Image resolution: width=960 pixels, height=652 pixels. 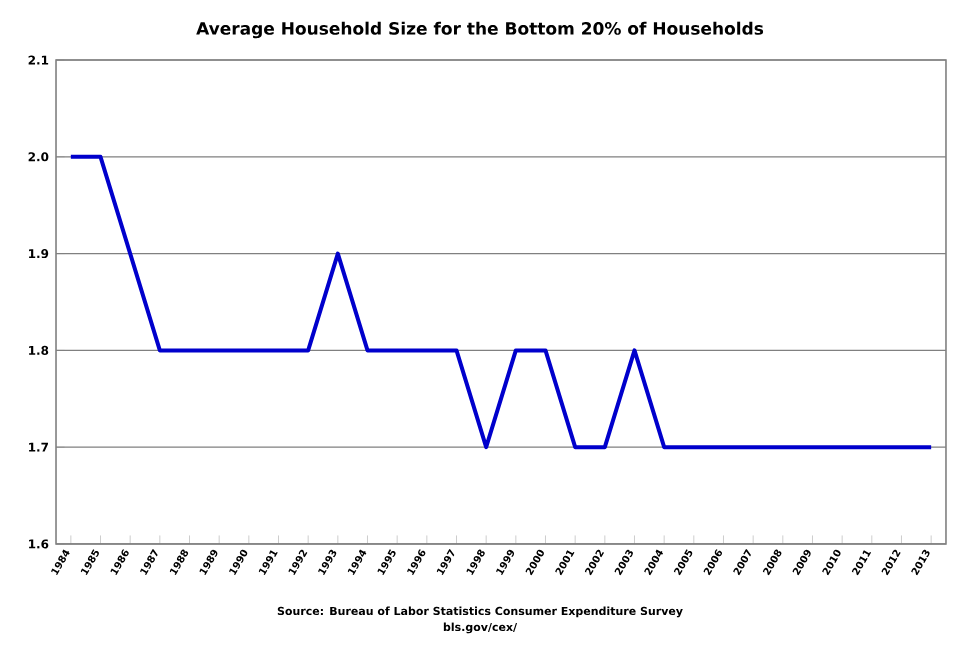 What do you see at coordinates (480, 30) in the screenshot?
I see `chart-title: Average Household Size for the Bottom 20% of Households` at bounding box center [480, 30].